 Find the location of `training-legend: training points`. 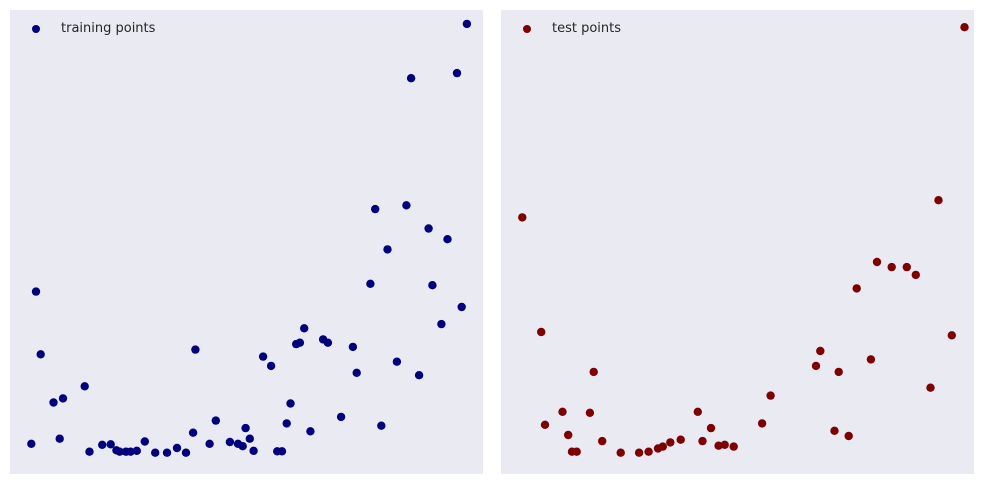

training-legend: training points is located at coordinates (94, 28).